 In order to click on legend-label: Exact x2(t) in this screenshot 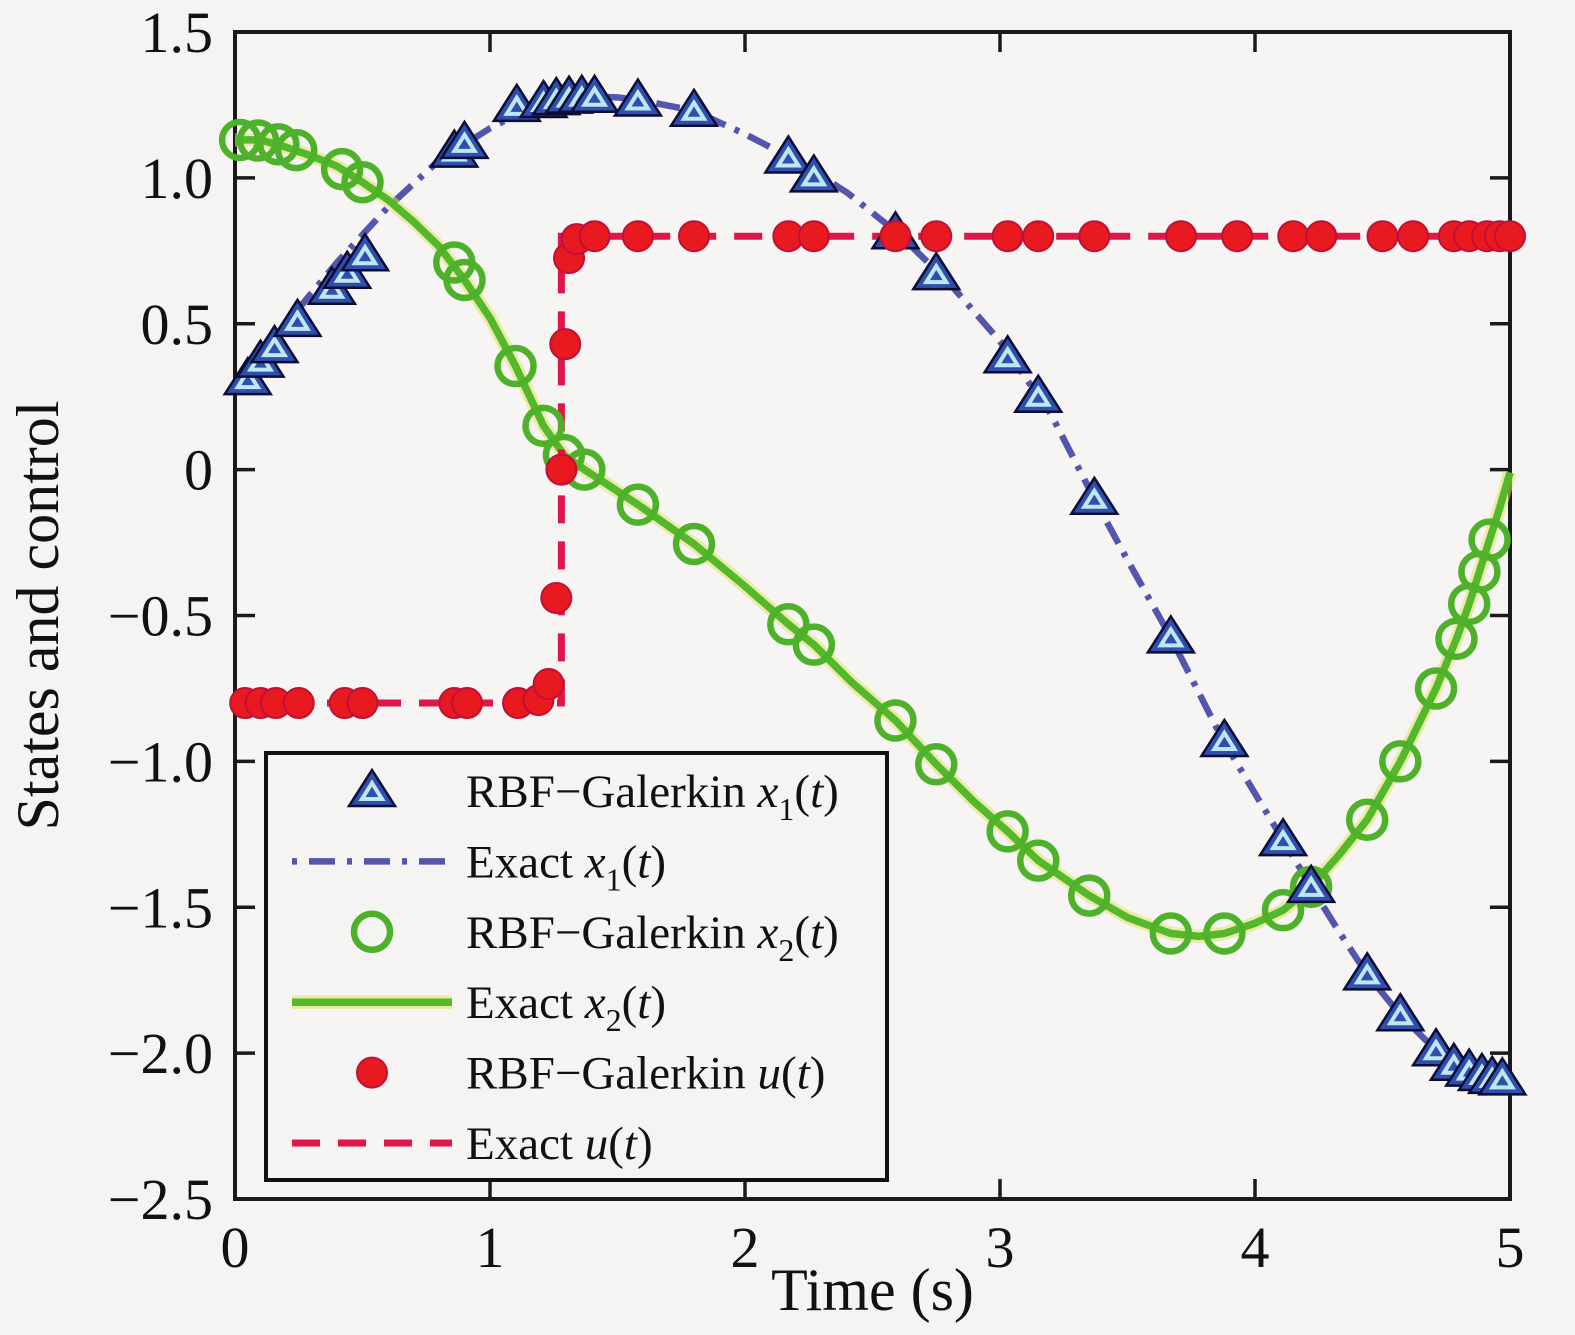, I will do `click(566, 1007)`.